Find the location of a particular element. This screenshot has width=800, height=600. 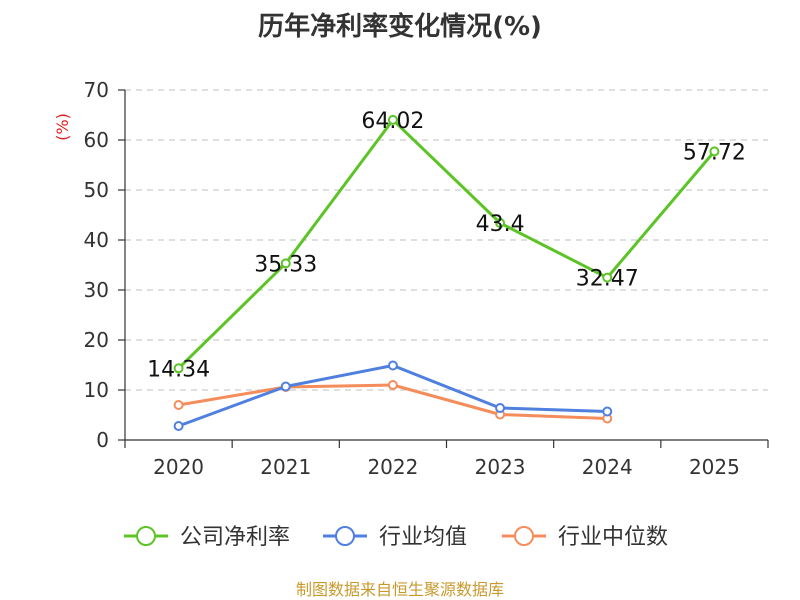

x-tick-label: 2020 is located at coordinates (178, 467).